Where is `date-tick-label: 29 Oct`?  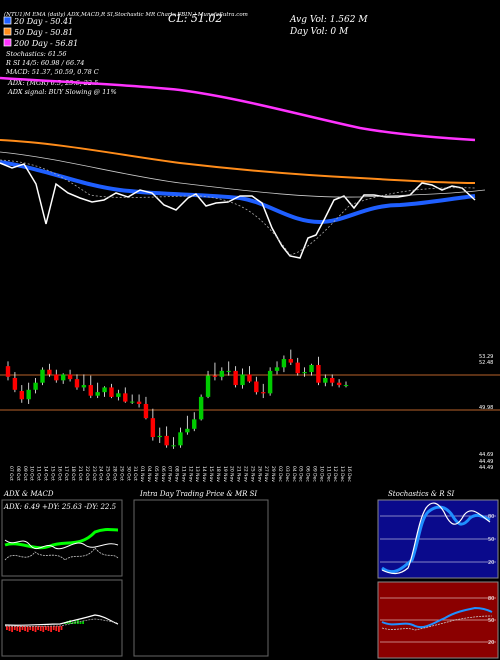
date-tick-label: 29 Oct is located at coordinates (121, 473).